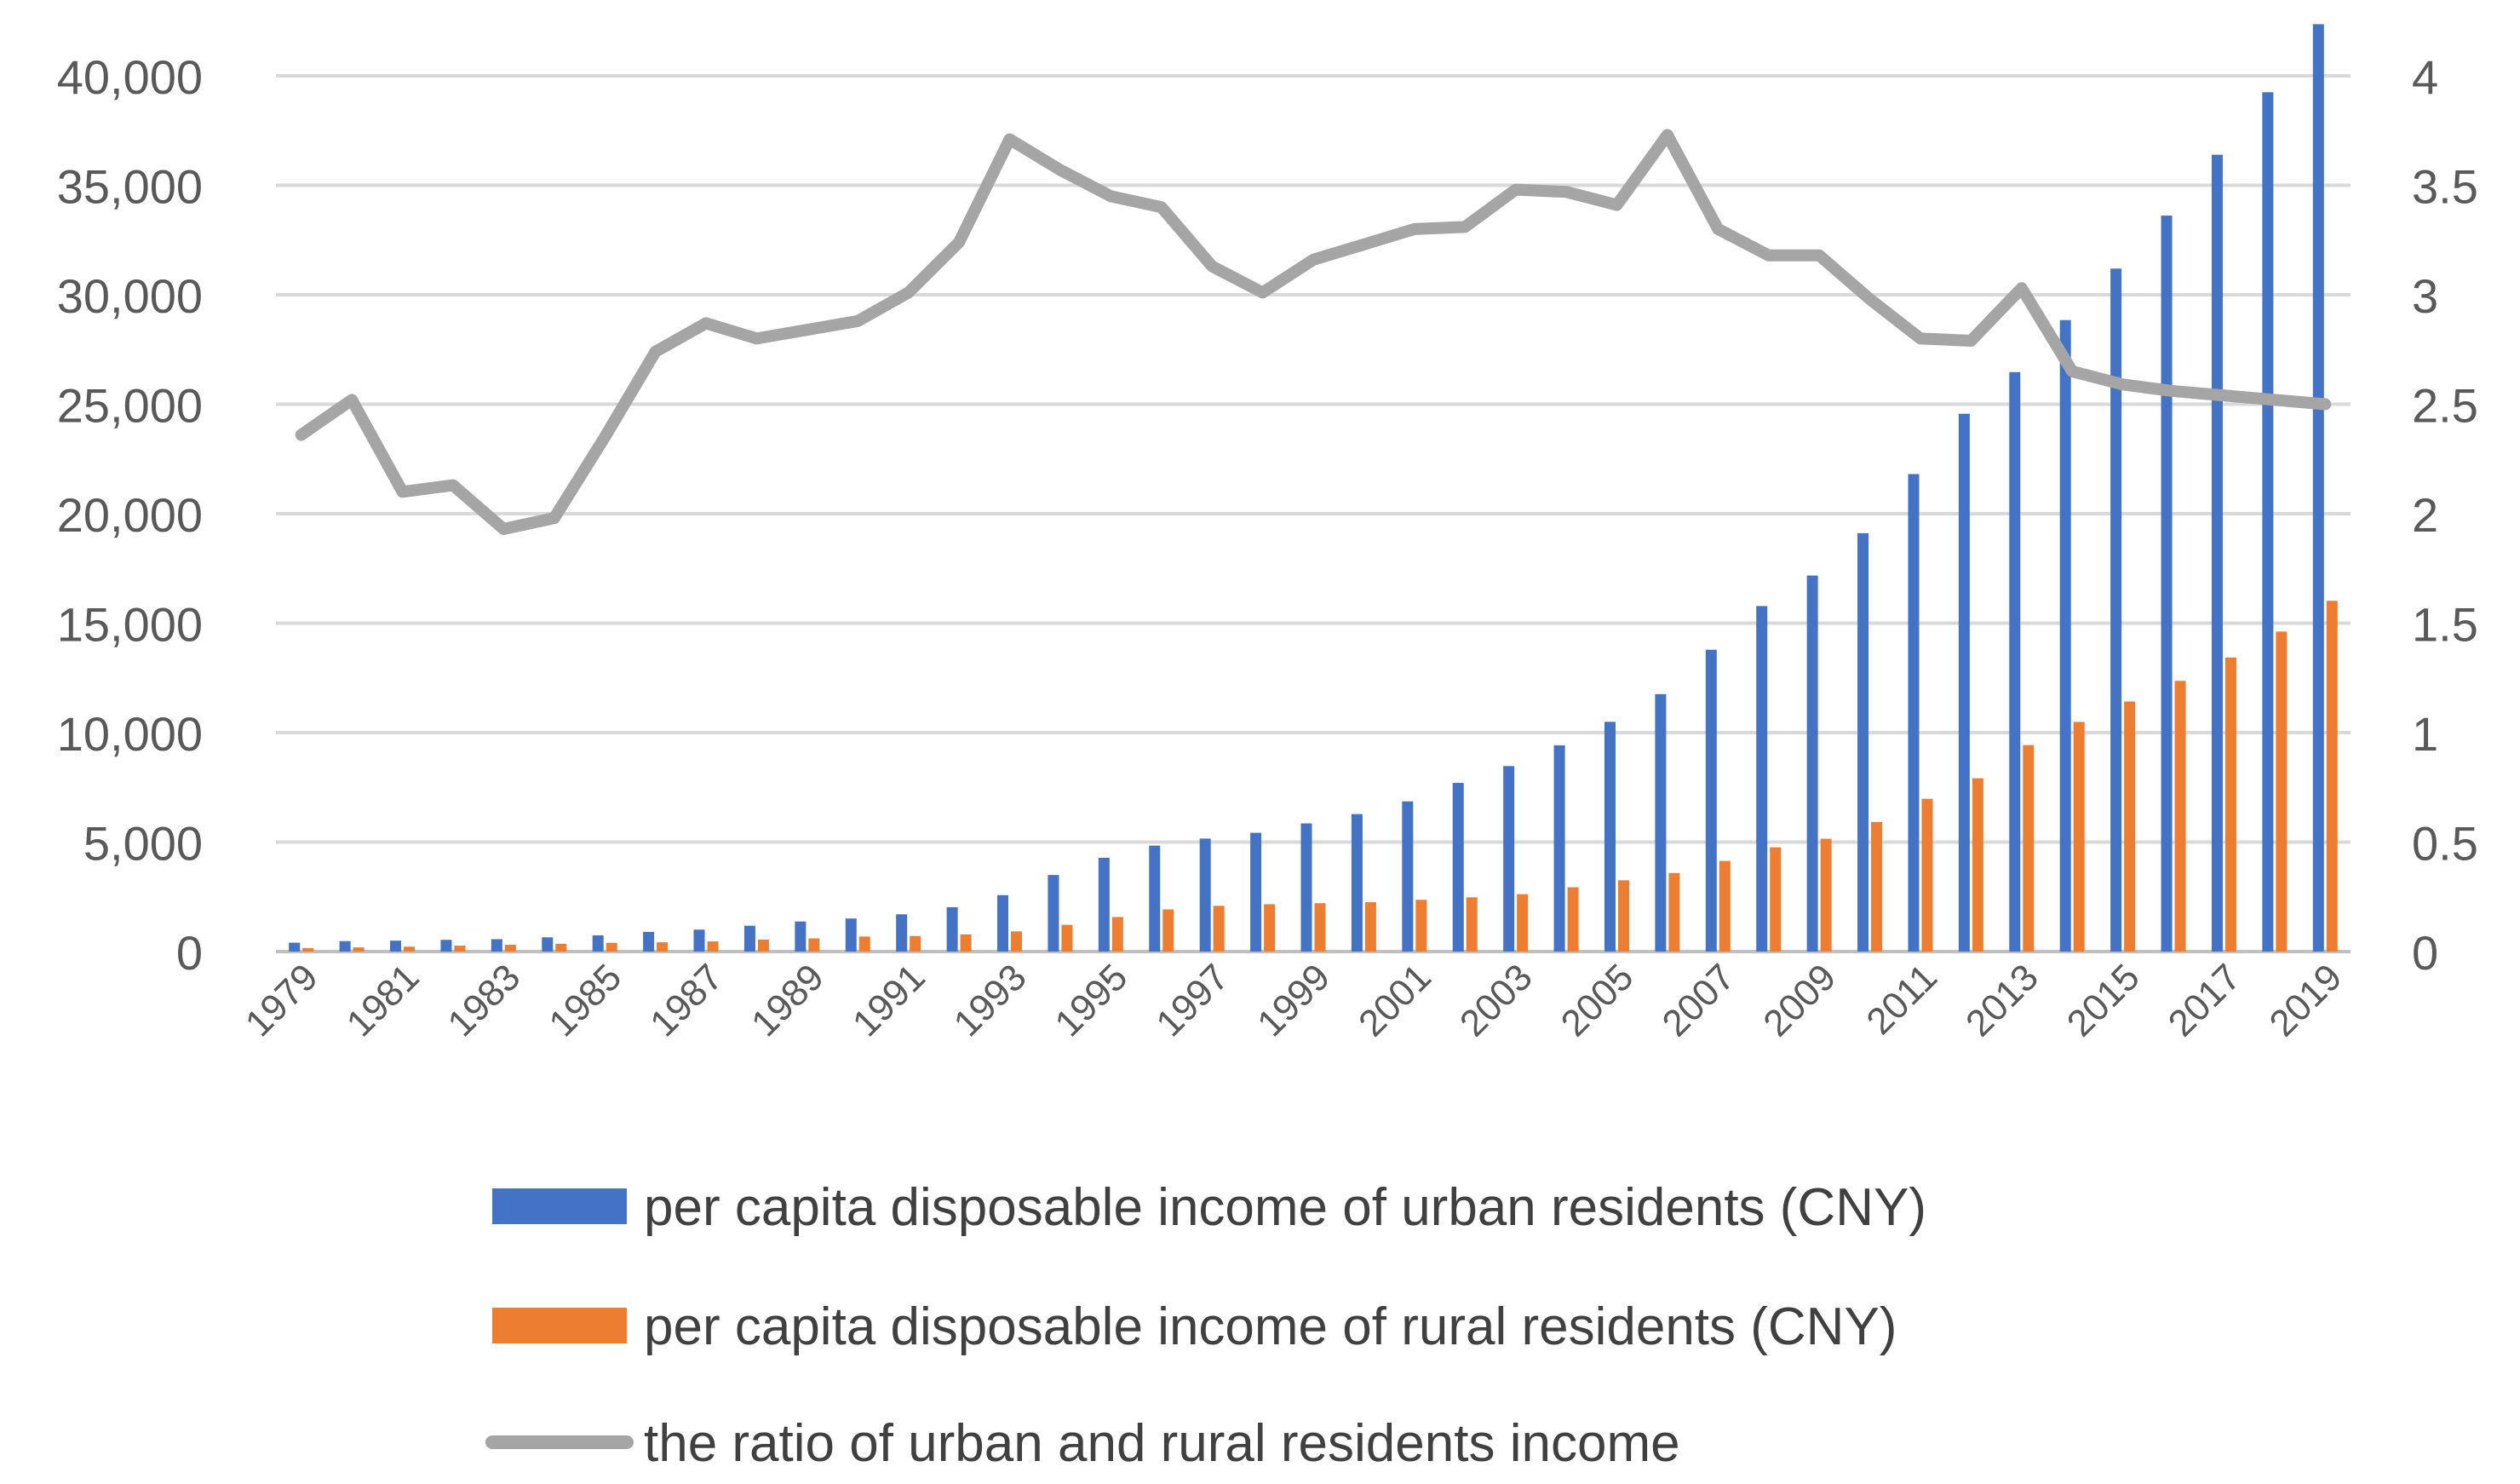 This screenshot has height=1484, width=2520. I want to click on left-axis-tick-label: 20,000, so click(130, 515).